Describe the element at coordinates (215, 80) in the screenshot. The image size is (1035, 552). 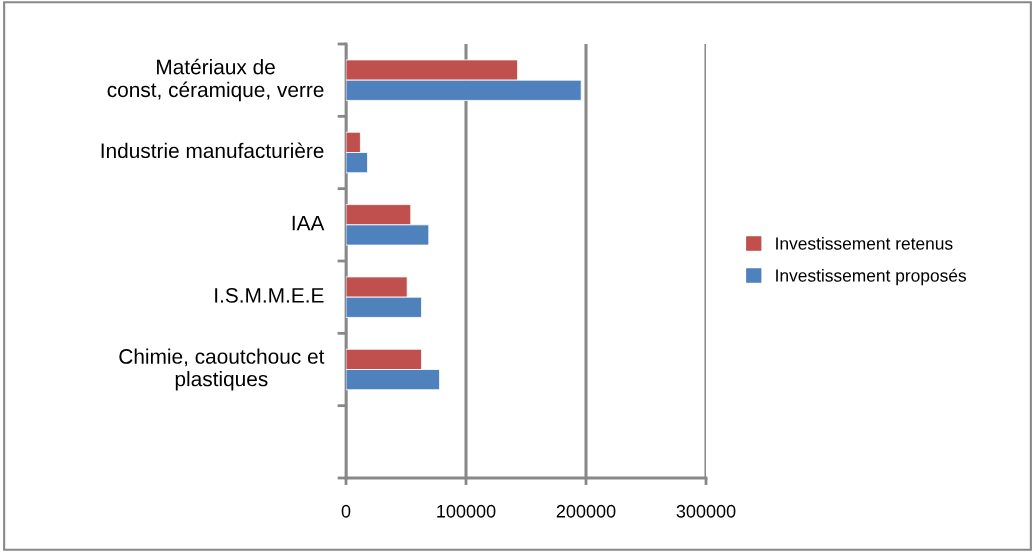
I see `y-tick-label: Matériaux de const, céramique, verre` at that location.